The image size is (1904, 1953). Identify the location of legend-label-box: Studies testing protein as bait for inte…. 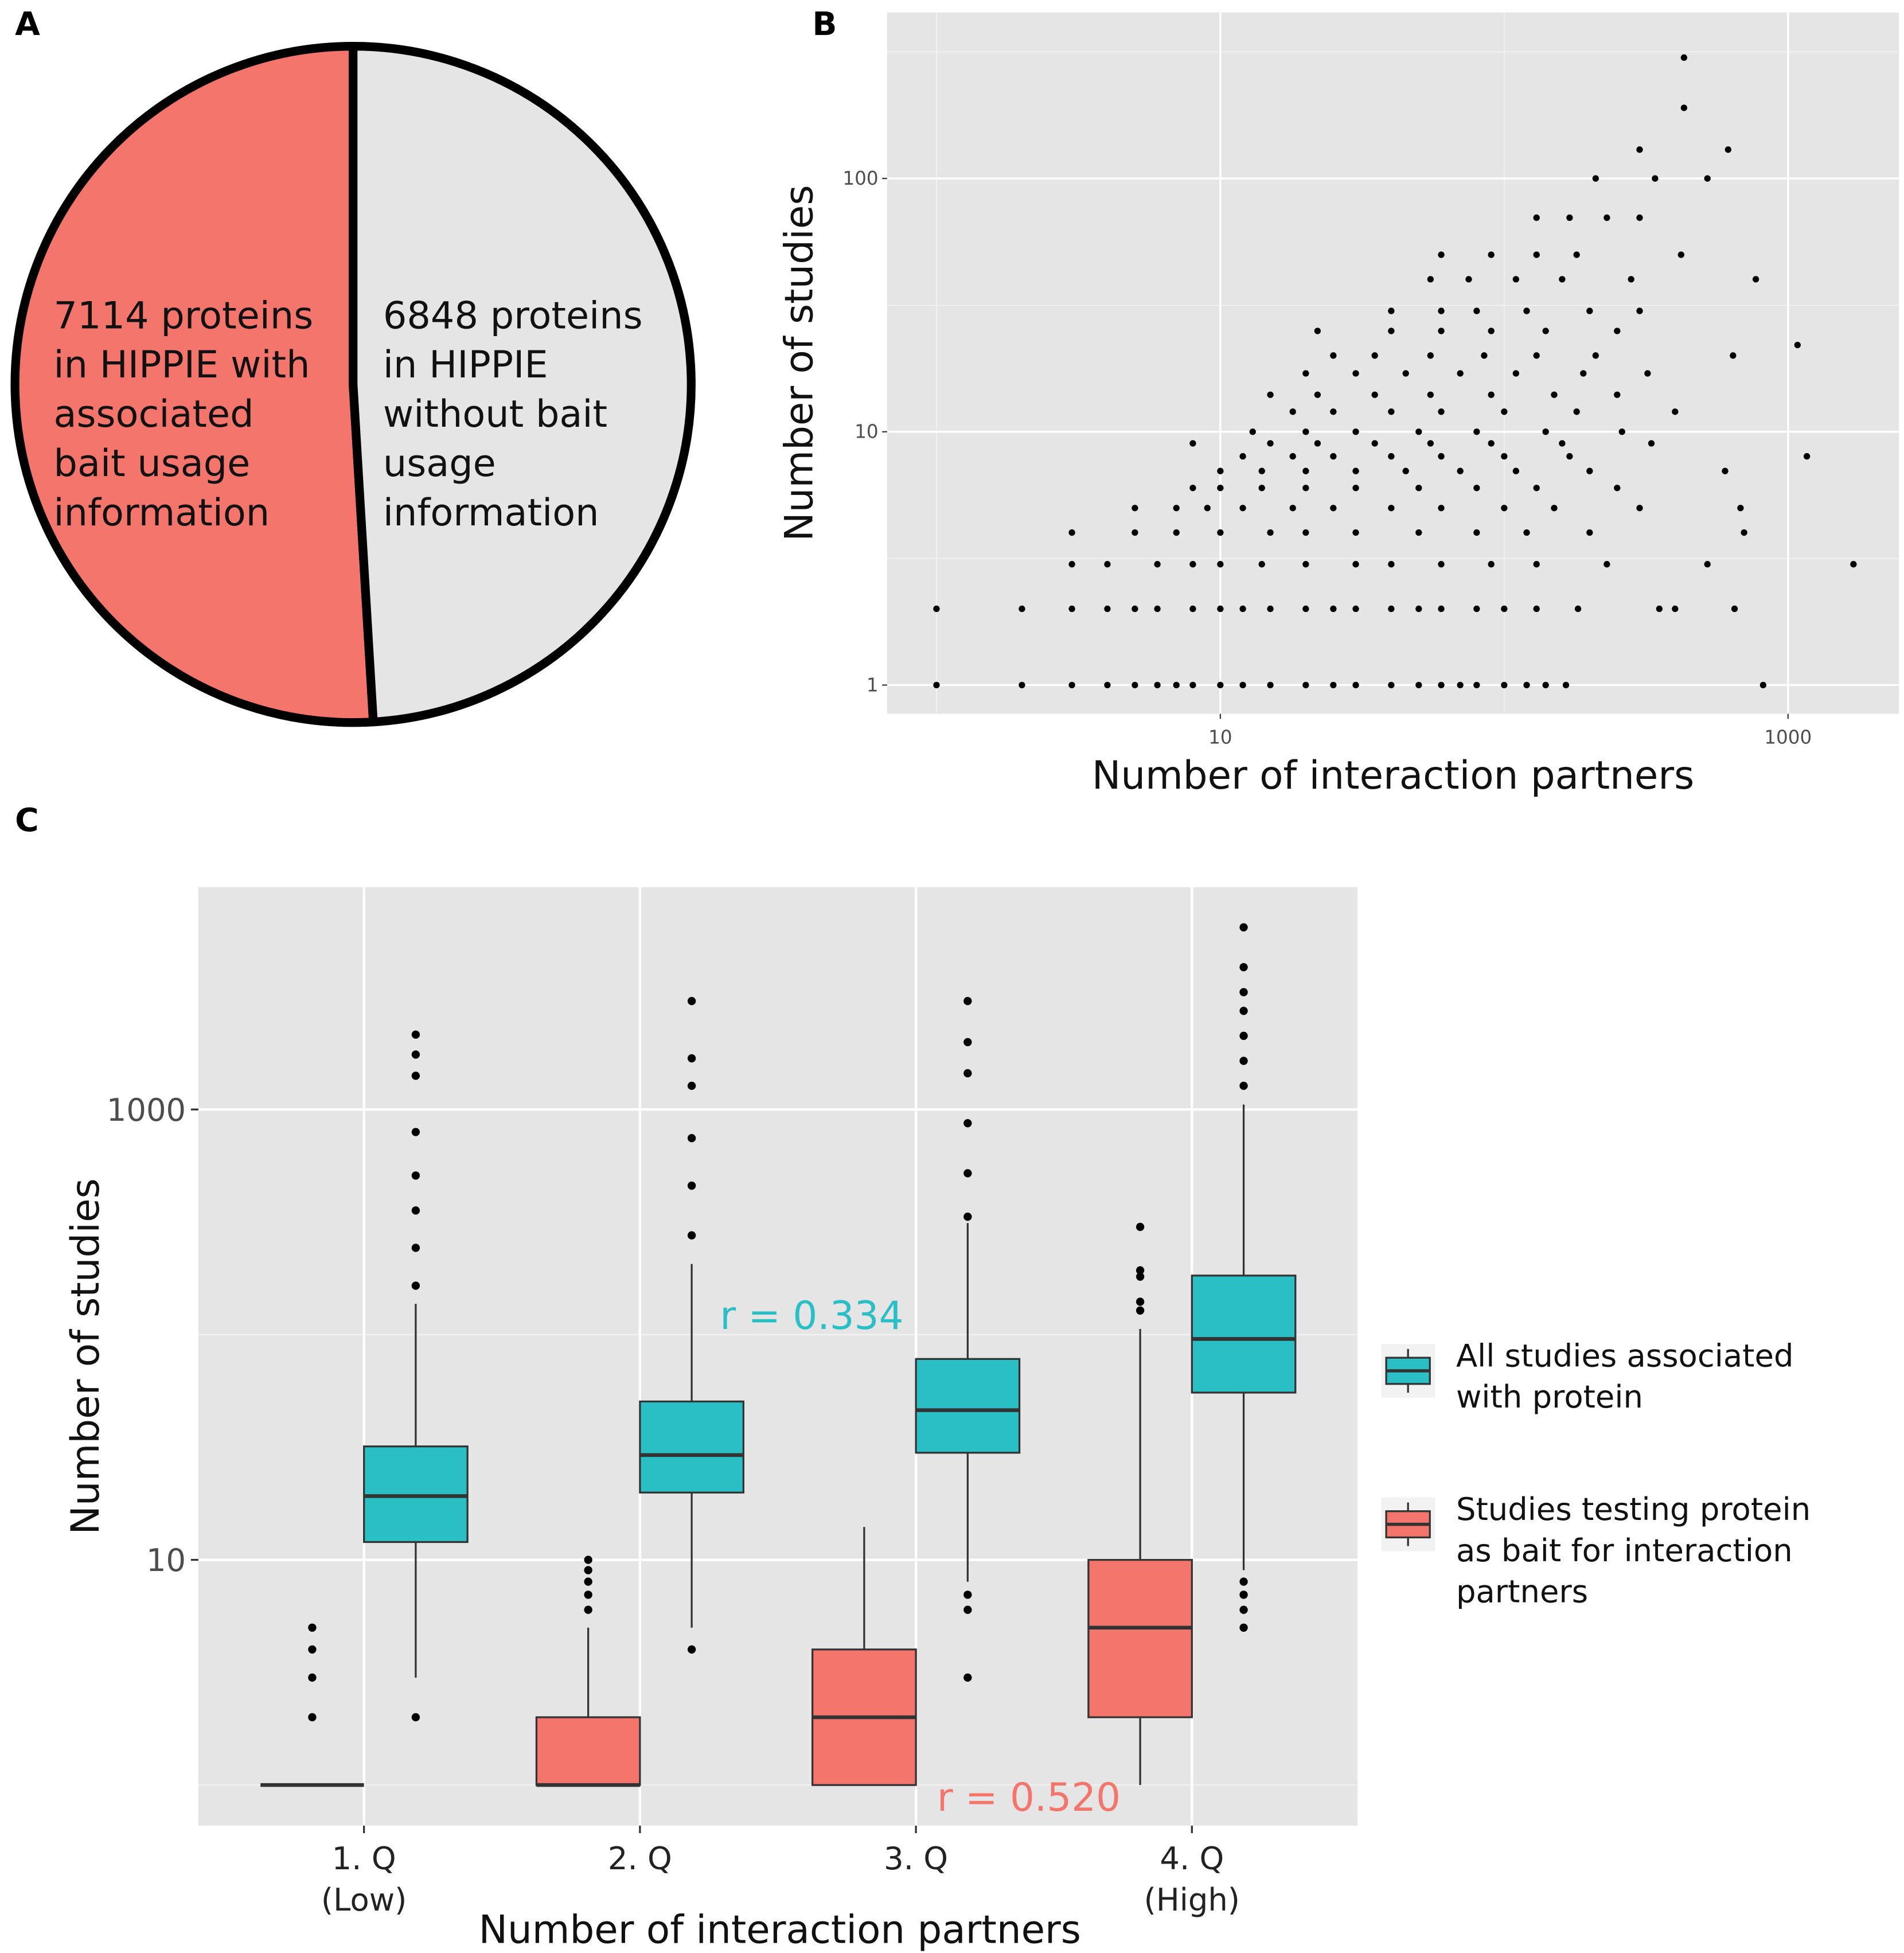
(1634, 1551).